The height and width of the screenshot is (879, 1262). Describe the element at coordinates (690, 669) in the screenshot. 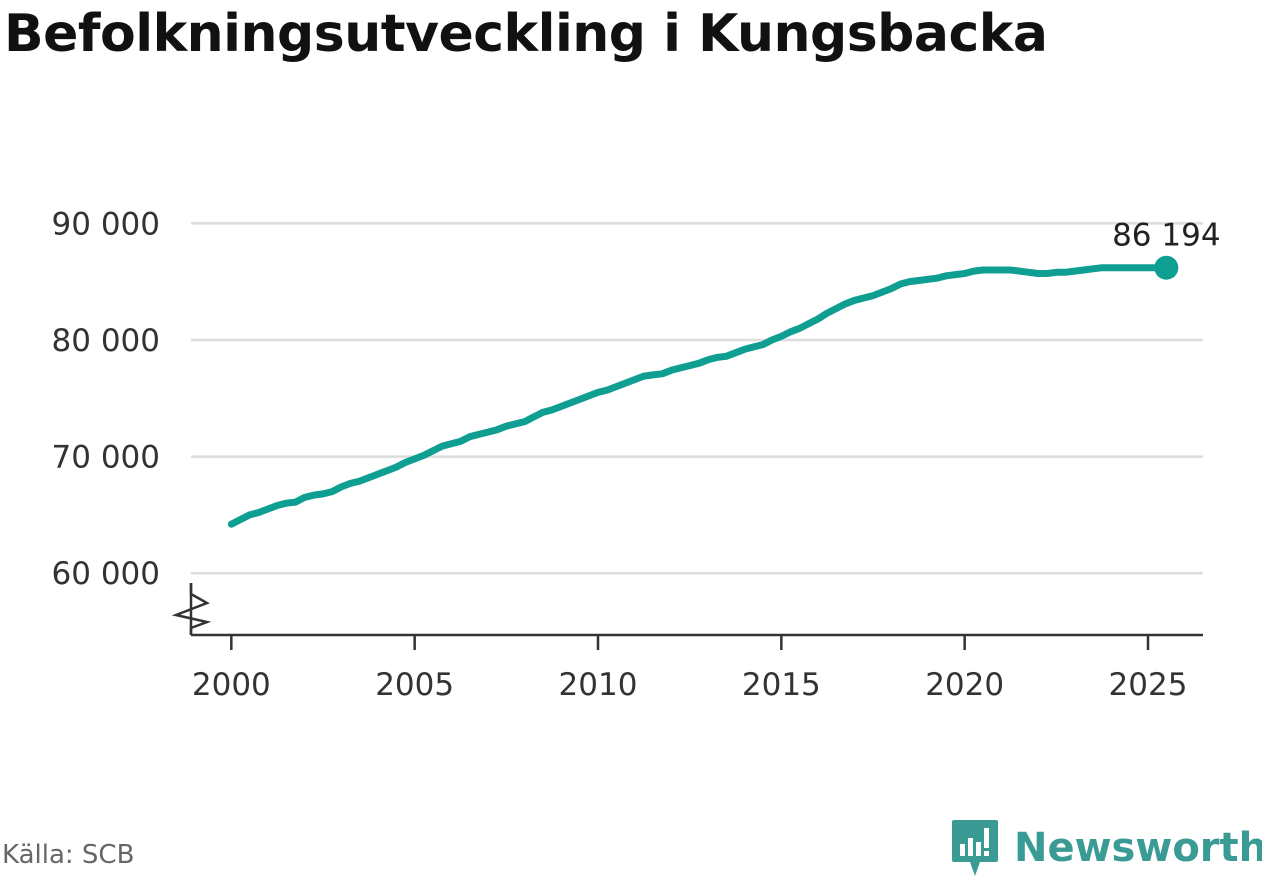

I see `x-axis-ticks: 2000 2005 2010 2015 2020 2025` at that location.